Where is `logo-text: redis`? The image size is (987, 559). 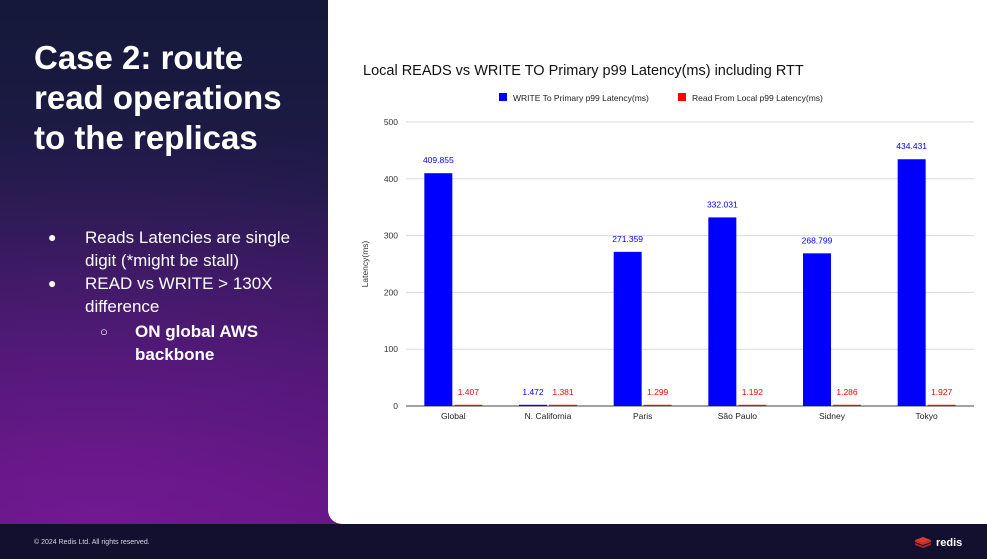 logo-text: redis is located at coordinates (949, 543).